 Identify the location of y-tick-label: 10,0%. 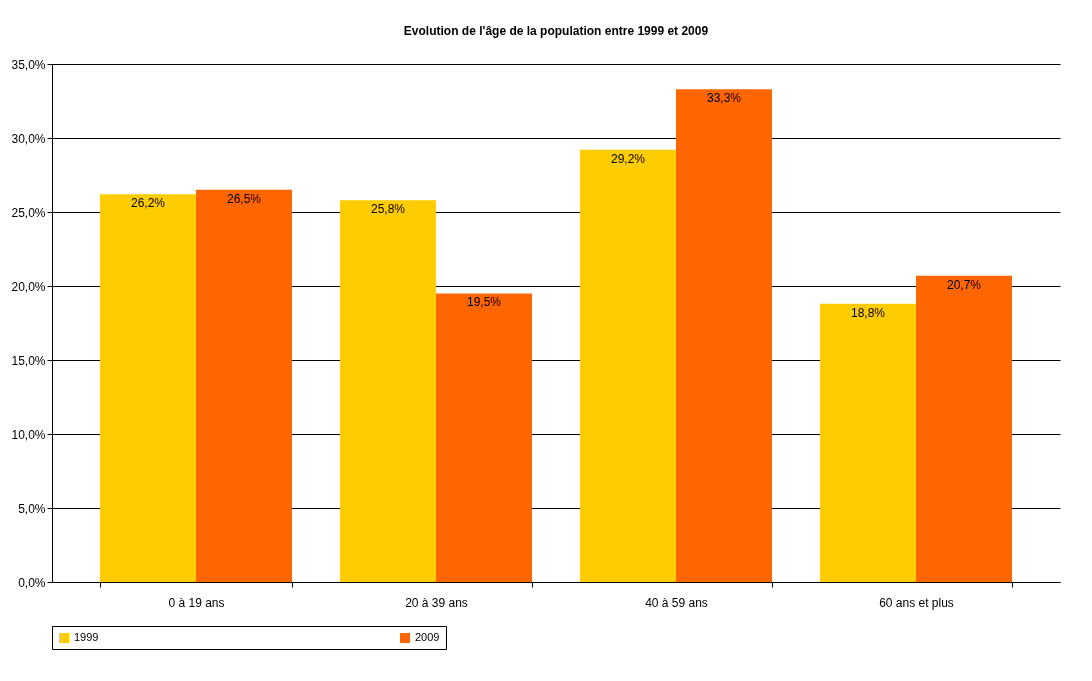
(28, 434).